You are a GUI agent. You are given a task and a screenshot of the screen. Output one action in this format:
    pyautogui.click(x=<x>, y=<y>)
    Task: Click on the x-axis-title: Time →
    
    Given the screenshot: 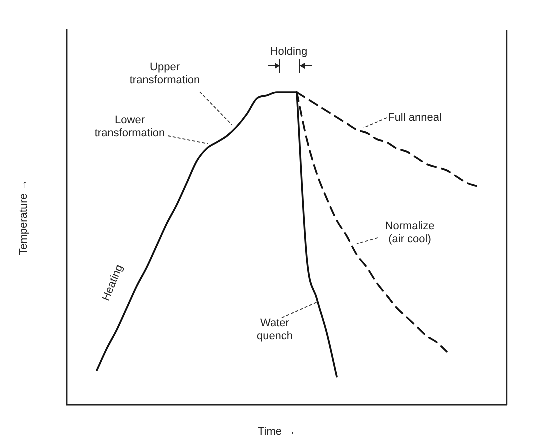 What is the action you would take?
    pyautogui.click(x=277, y=432)
    